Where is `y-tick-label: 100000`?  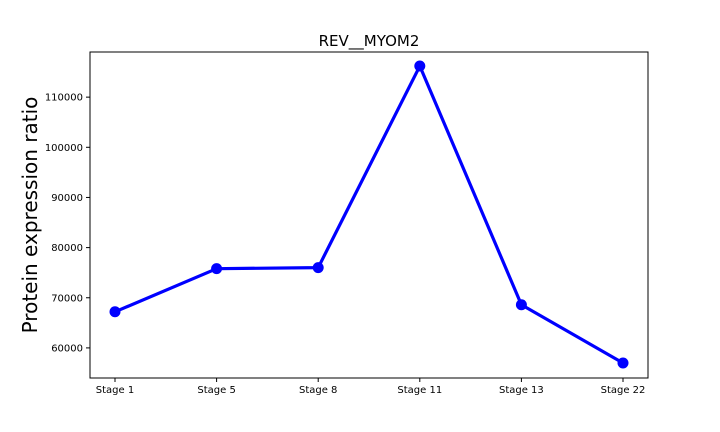 y-tick-label: 100000 is located at coordinates (64, 148).